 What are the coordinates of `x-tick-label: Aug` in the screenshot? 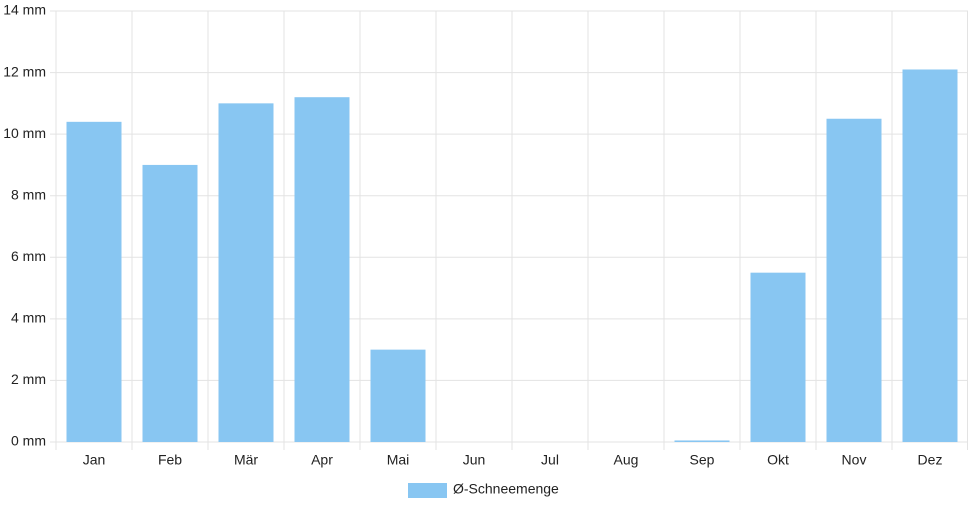 It's located at (626, 460).